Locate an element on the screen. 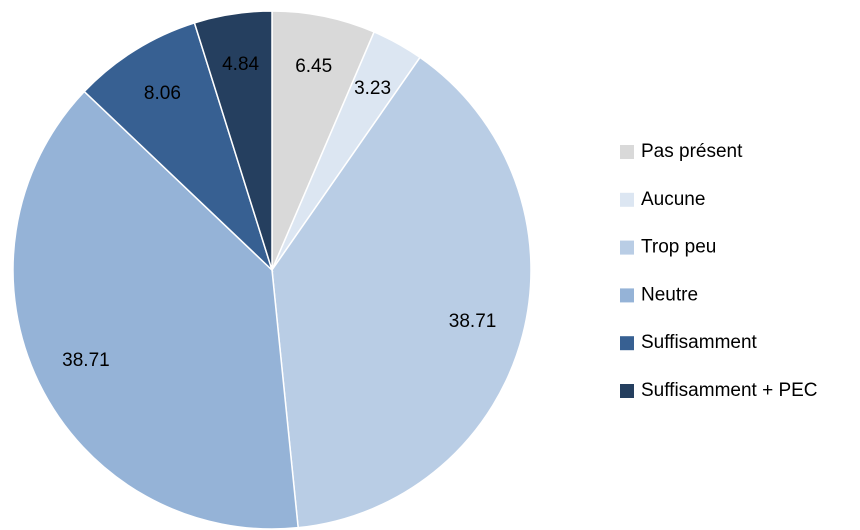  data-label: 8.06 is located at coordinates (162, 93).